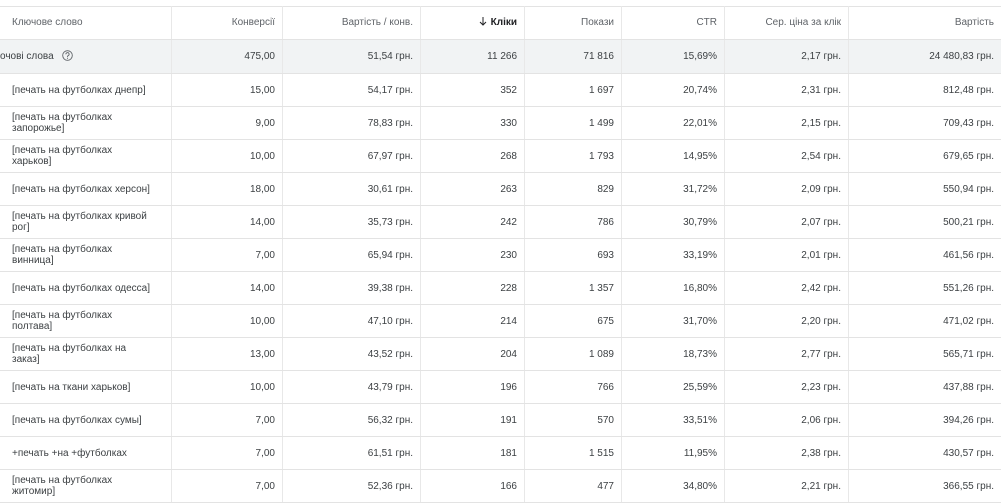  Describe the element at coordinates (601, 453) in the screenshot. I see `cell-text: 1 515` at that location.